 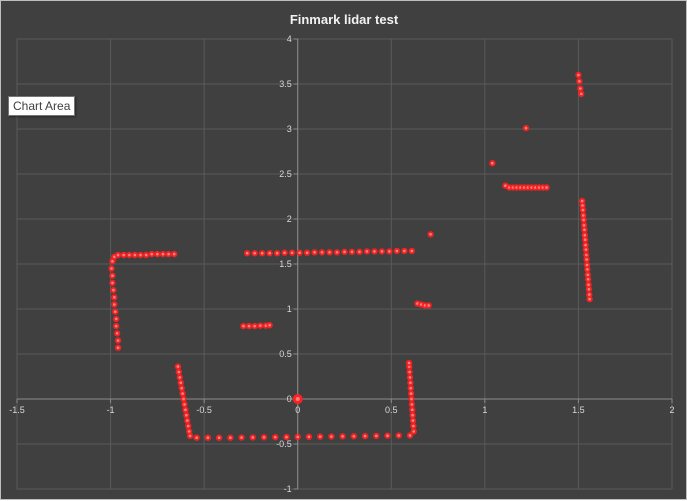 What do you see at coordinates (297, 410) in the screenshot?
I see `x-tick-label: 0` at bounding box center [297, 410].